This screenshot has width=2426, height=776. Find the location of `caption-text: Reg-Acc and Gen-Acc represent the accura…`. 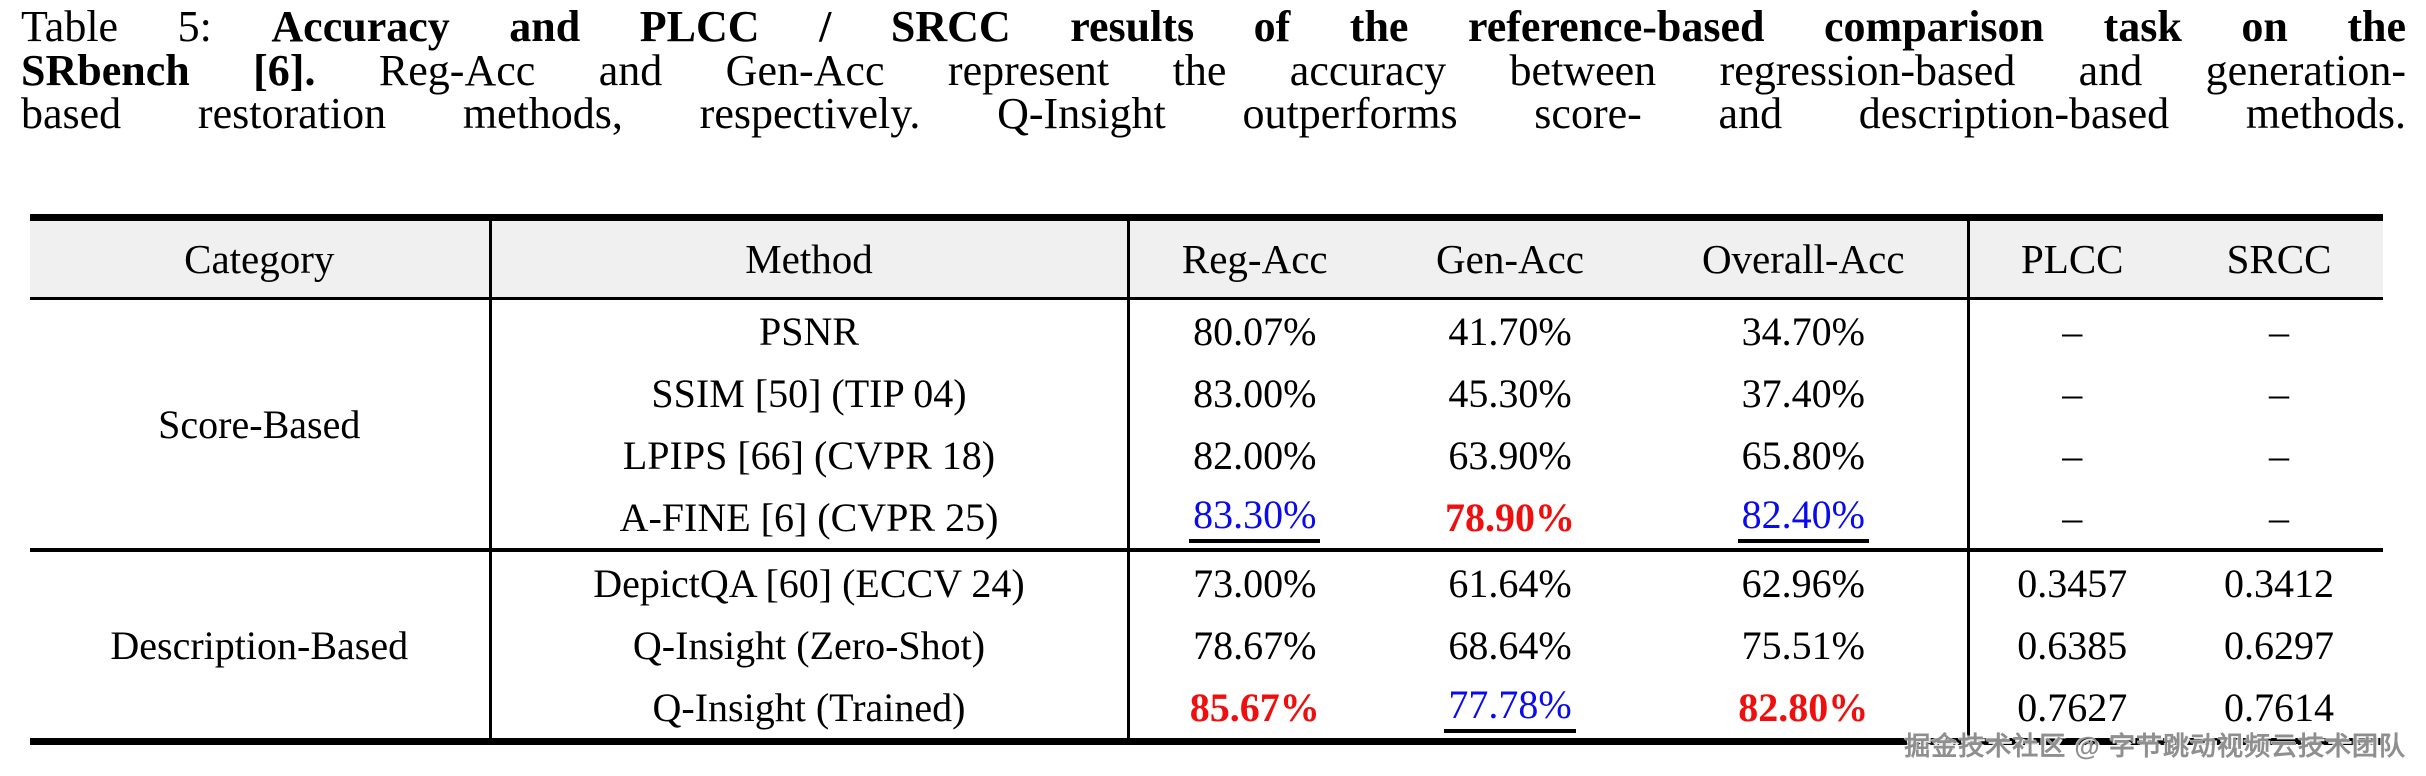

caption-text: Reg-Acc and Gen-Acc represent the accura… is located at coordinates (1360, 70).